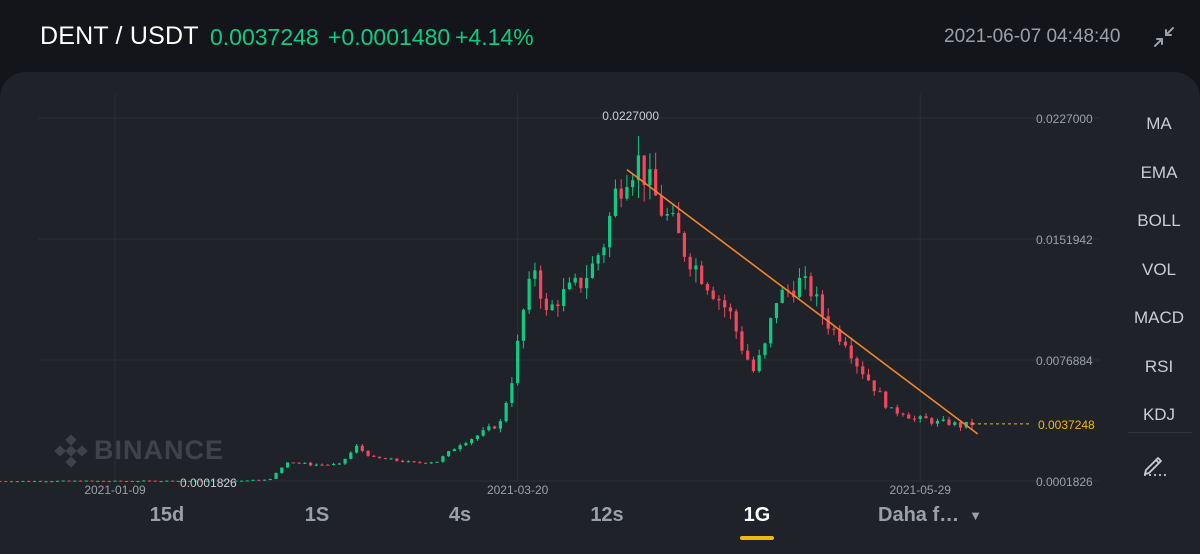 The image size is (1200, 554). What do you see at coordinates (1164, 37) in the screenshot?
I see `collapse-arrows-icon` at bounding box center [1164, 37].